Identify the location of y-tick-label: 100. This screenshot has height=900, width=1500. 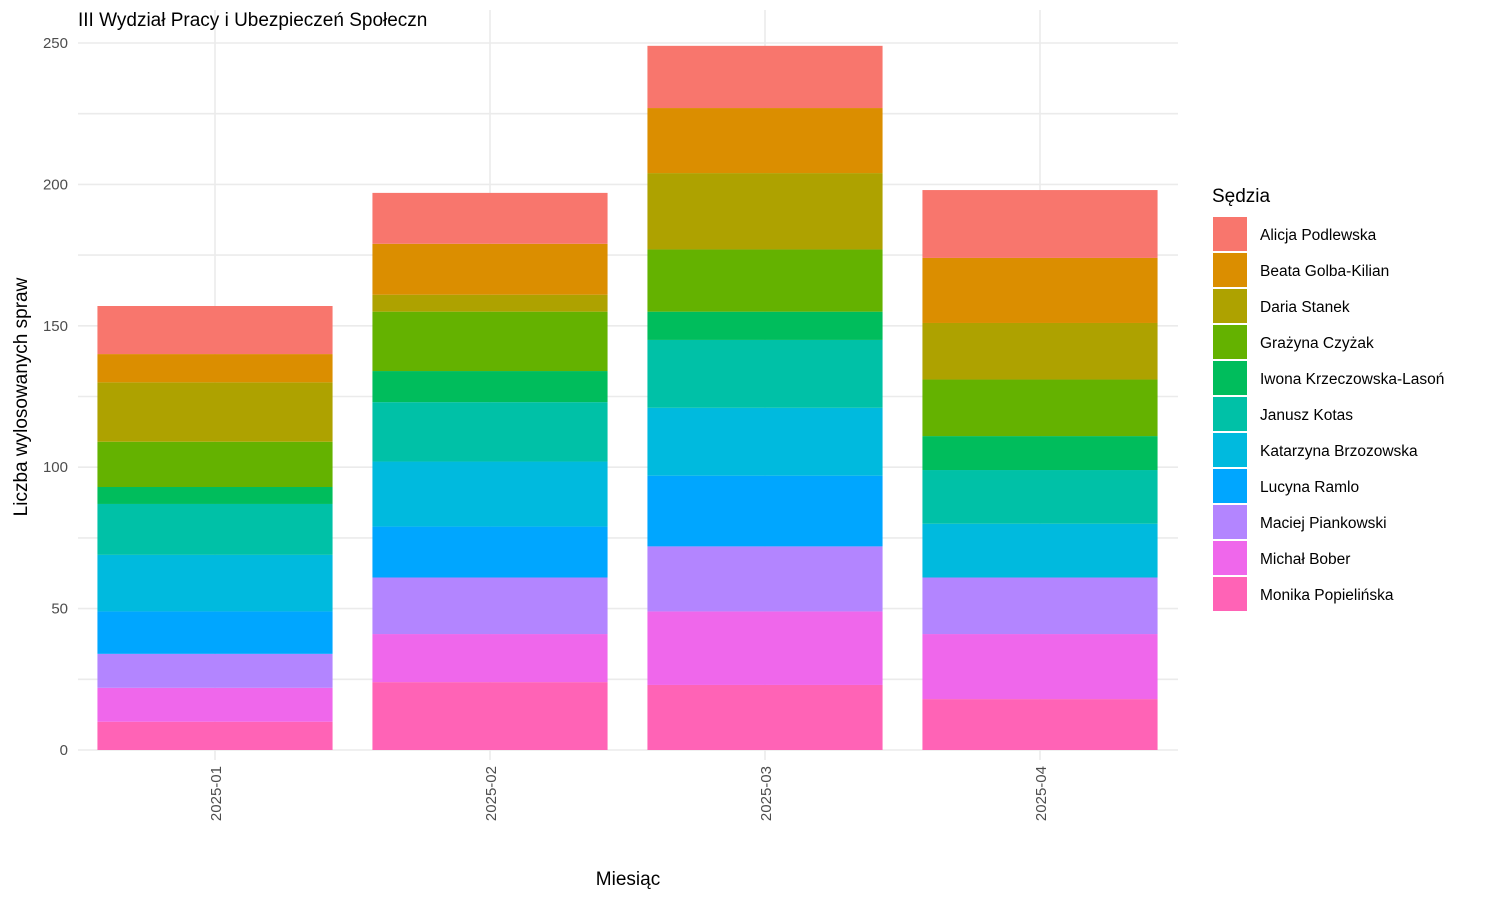
(55, 467).